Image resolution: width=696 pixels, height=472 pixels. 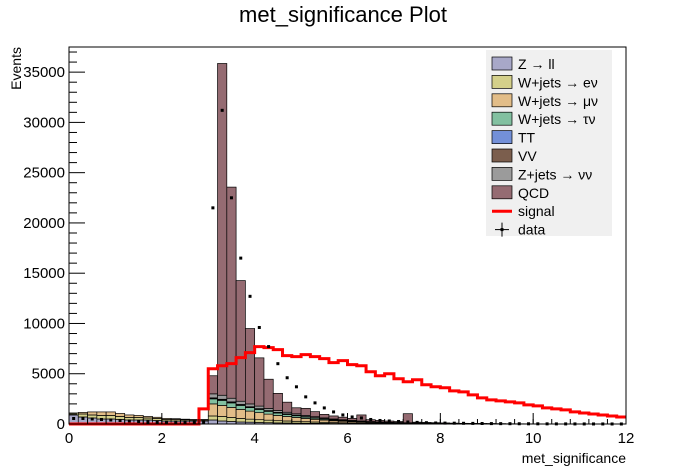 I want to click on x-tick-label-6: 12, so click(x=626, y=438).